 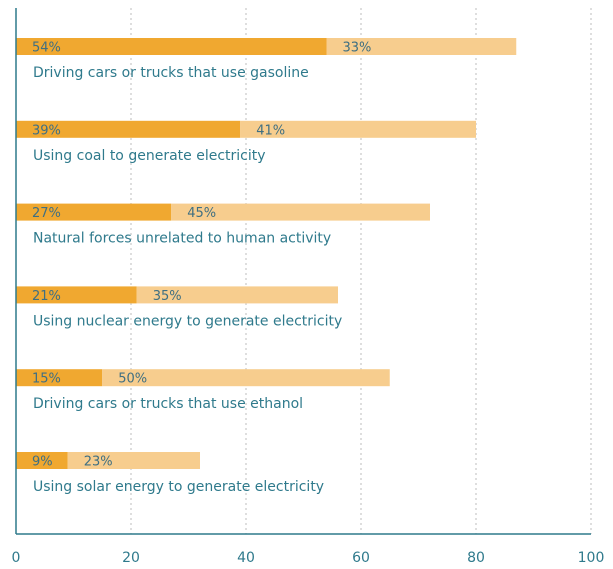 I want to click on x-tick-label-100: 100, so click(x=591, y=558).